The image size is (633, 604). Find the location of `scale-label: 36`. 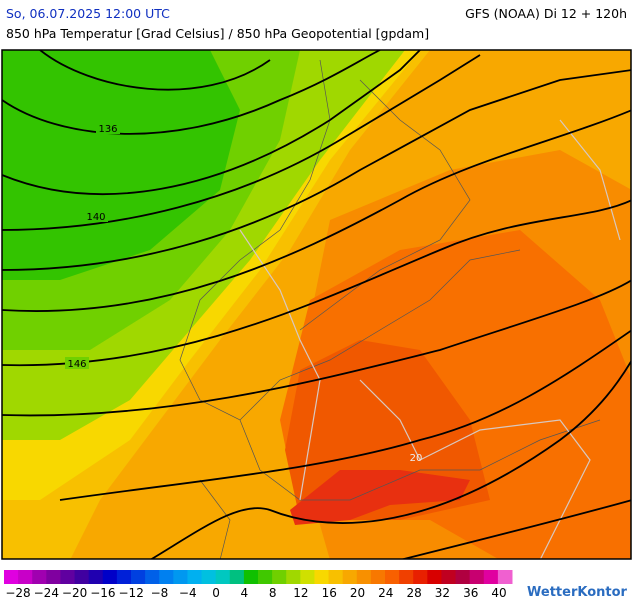

scale-label: 36 is located at coordinates (470, 593).